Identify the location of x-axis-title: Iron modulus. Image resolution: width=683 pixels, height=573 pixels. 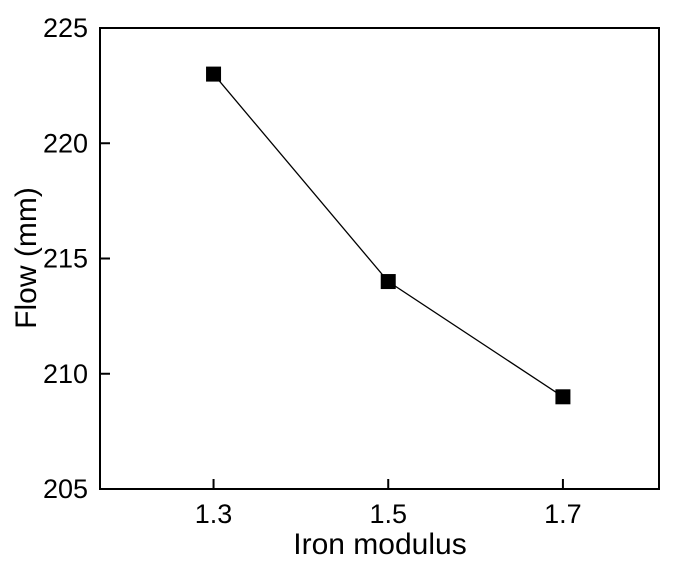
(380, 544).